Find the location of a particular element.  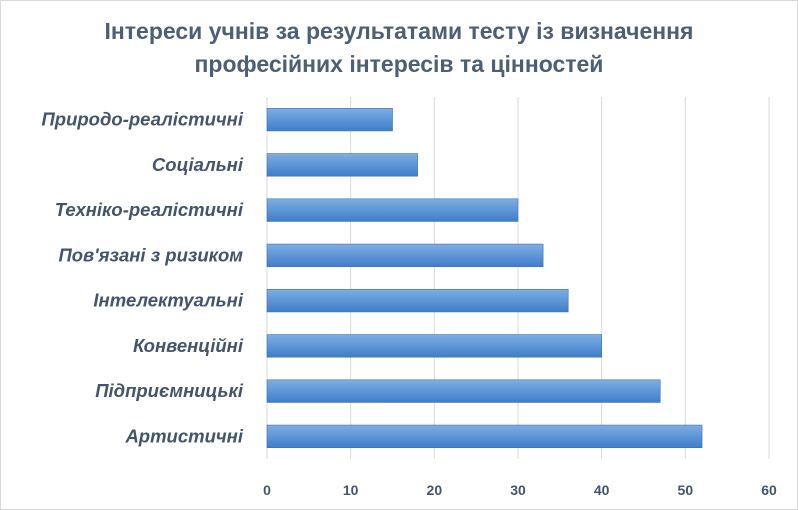

category-label: Конвенційні is located at coordinates (188, 345).